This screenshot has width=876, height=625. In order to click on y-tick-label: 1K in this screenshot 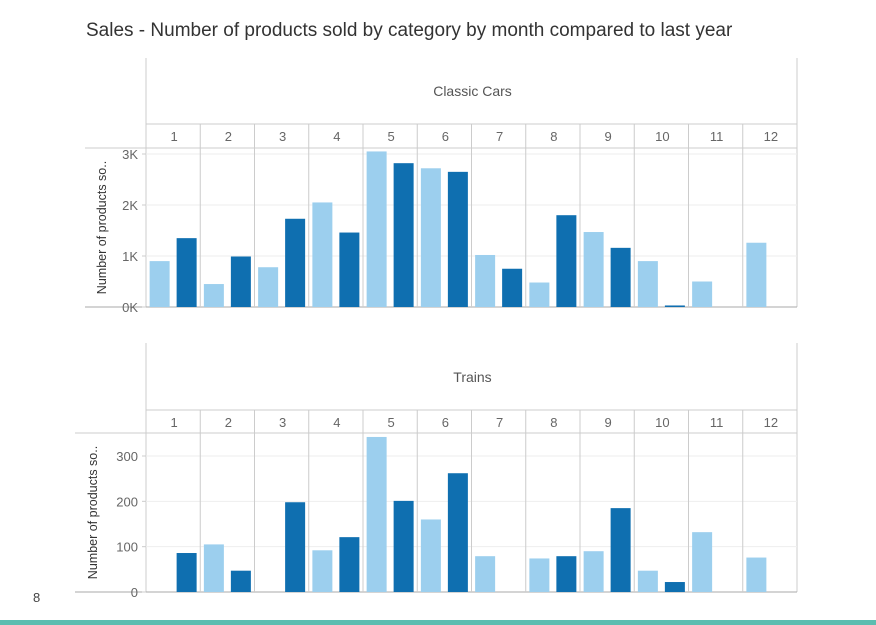, I will do `click(130, 256)`.